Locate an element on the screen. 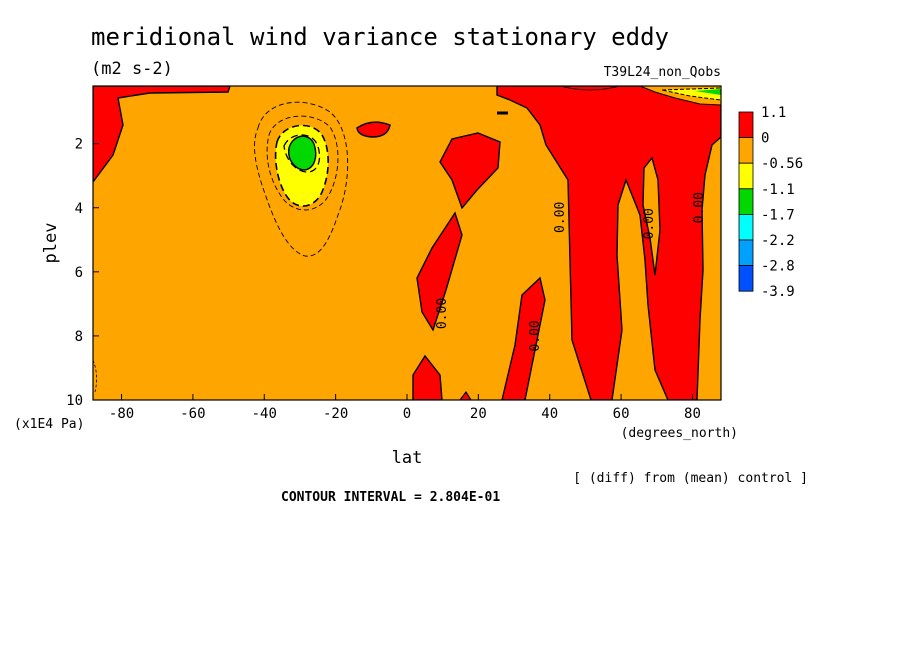 Image resolution: width=904 pixels, height=654 pixels. contour-negative-outer is located at coordinates (301, 179).